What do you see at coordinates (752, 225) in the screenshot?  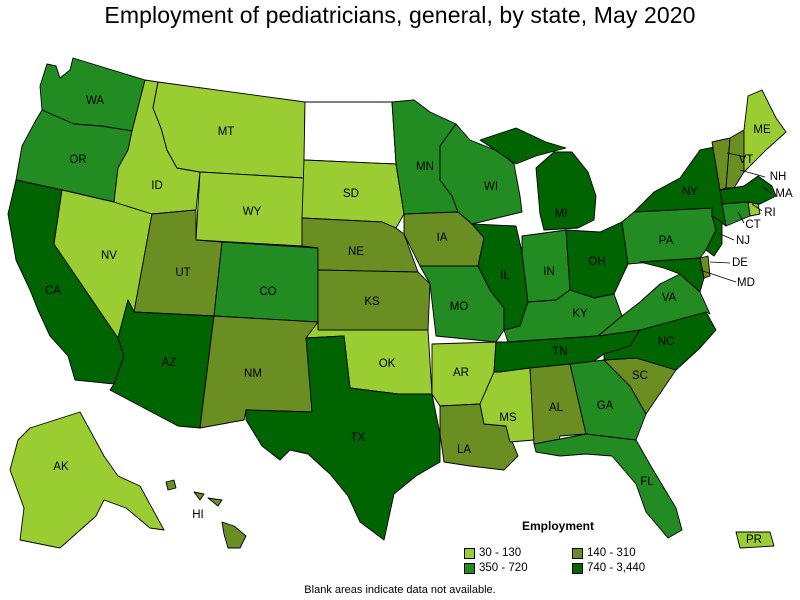 I see `state-label-ct: CT` at bounding box center [752, 225].